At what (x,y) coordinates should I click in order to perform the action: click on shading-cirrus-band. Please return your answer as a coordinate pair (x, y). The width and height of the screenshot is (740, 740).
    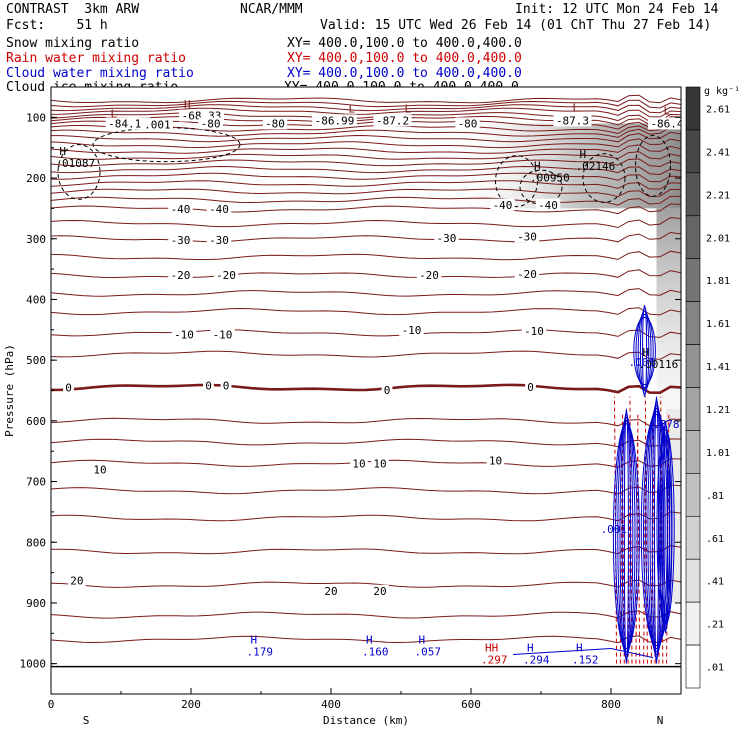
    Looking at the image, I should click on (562, 166).